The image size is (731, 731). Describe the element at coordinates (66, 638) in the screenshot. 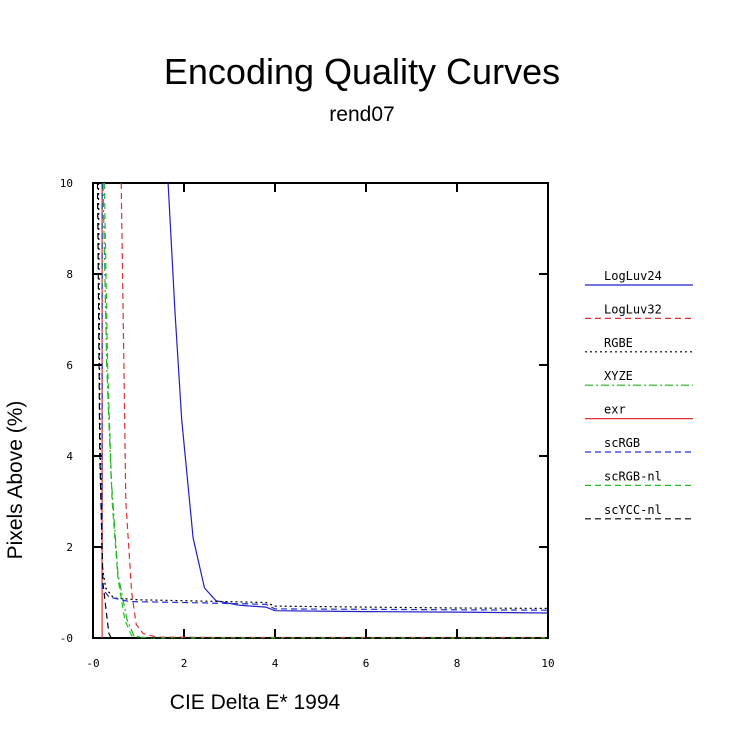

I see `y-tick-label: -0` at that location.